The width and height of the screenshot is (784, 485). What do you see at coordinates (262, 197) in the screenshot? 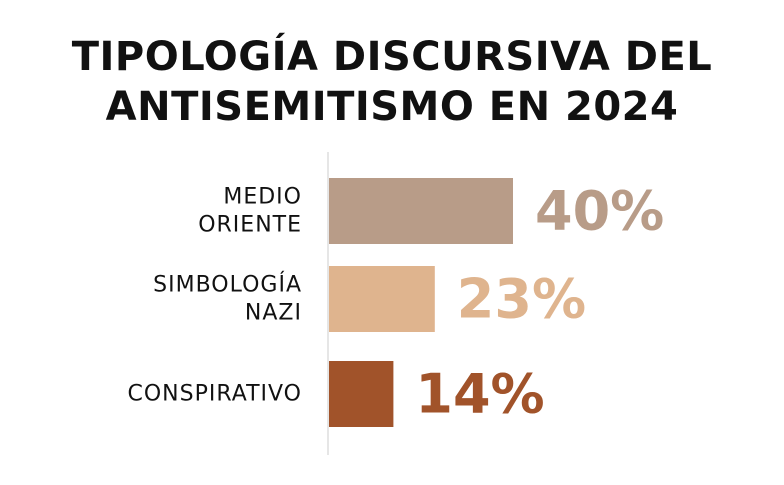
I see `category-label-1-line-1: MEDIO` at bounding box center [262, 197].